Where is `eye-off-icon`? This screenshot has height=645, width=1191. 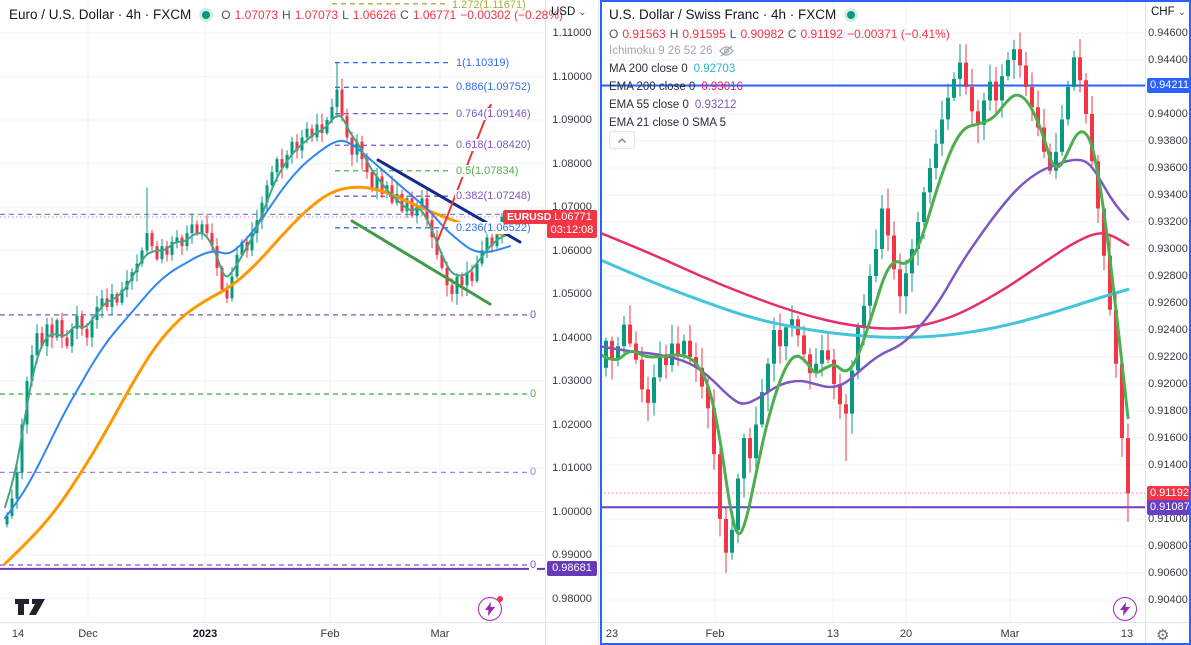
eye-off-icon is located at coordinates (726, 51).